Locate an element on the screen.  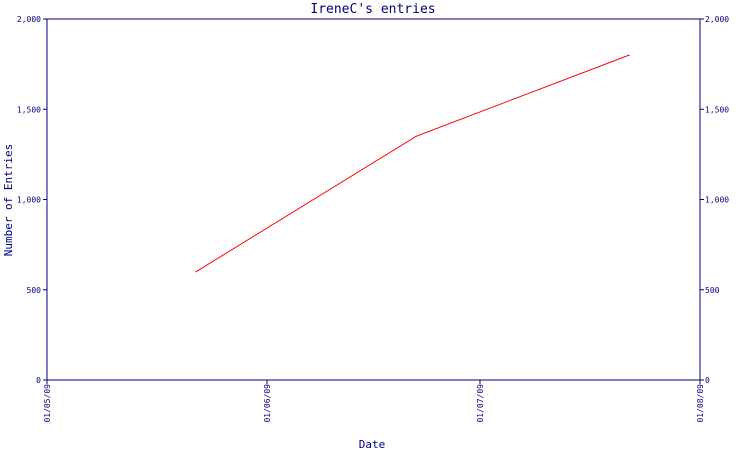
x-axis-label: Date is located at coordinates (372, 444).